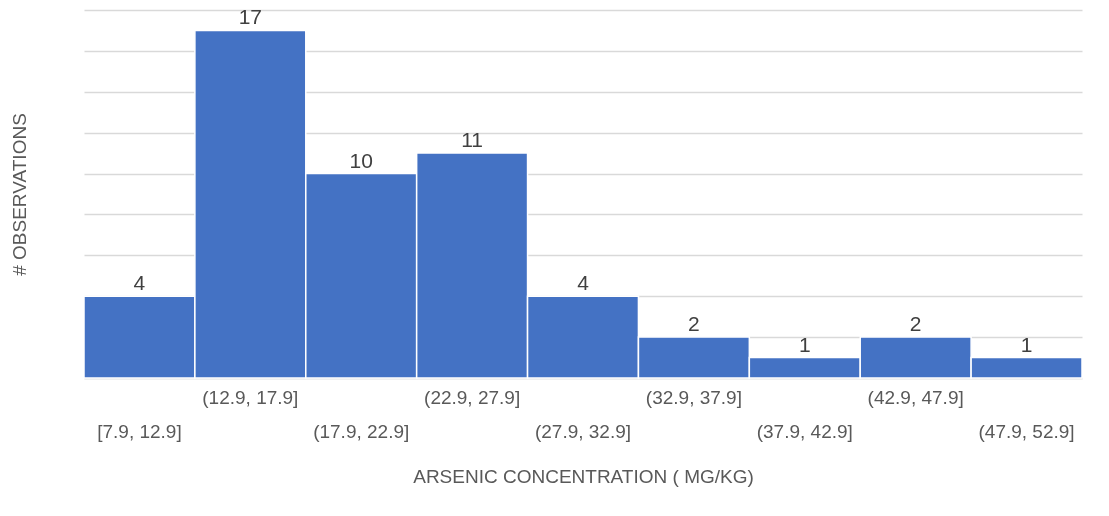 The height and width of the screenshot is (516, 1109). What do you see at coordinates (361, 160) in the screenshot?
I see `data-label: 10` at bounding box center [361, 160].